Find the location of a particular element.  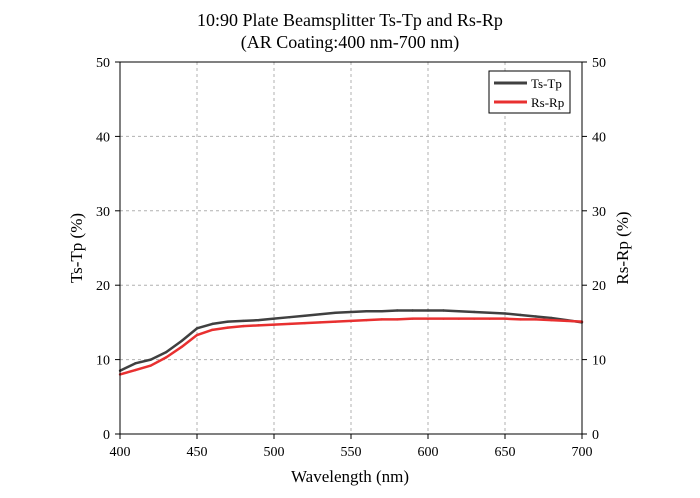

y-tick-label-right: 50 is located at coordinates (599, 63).